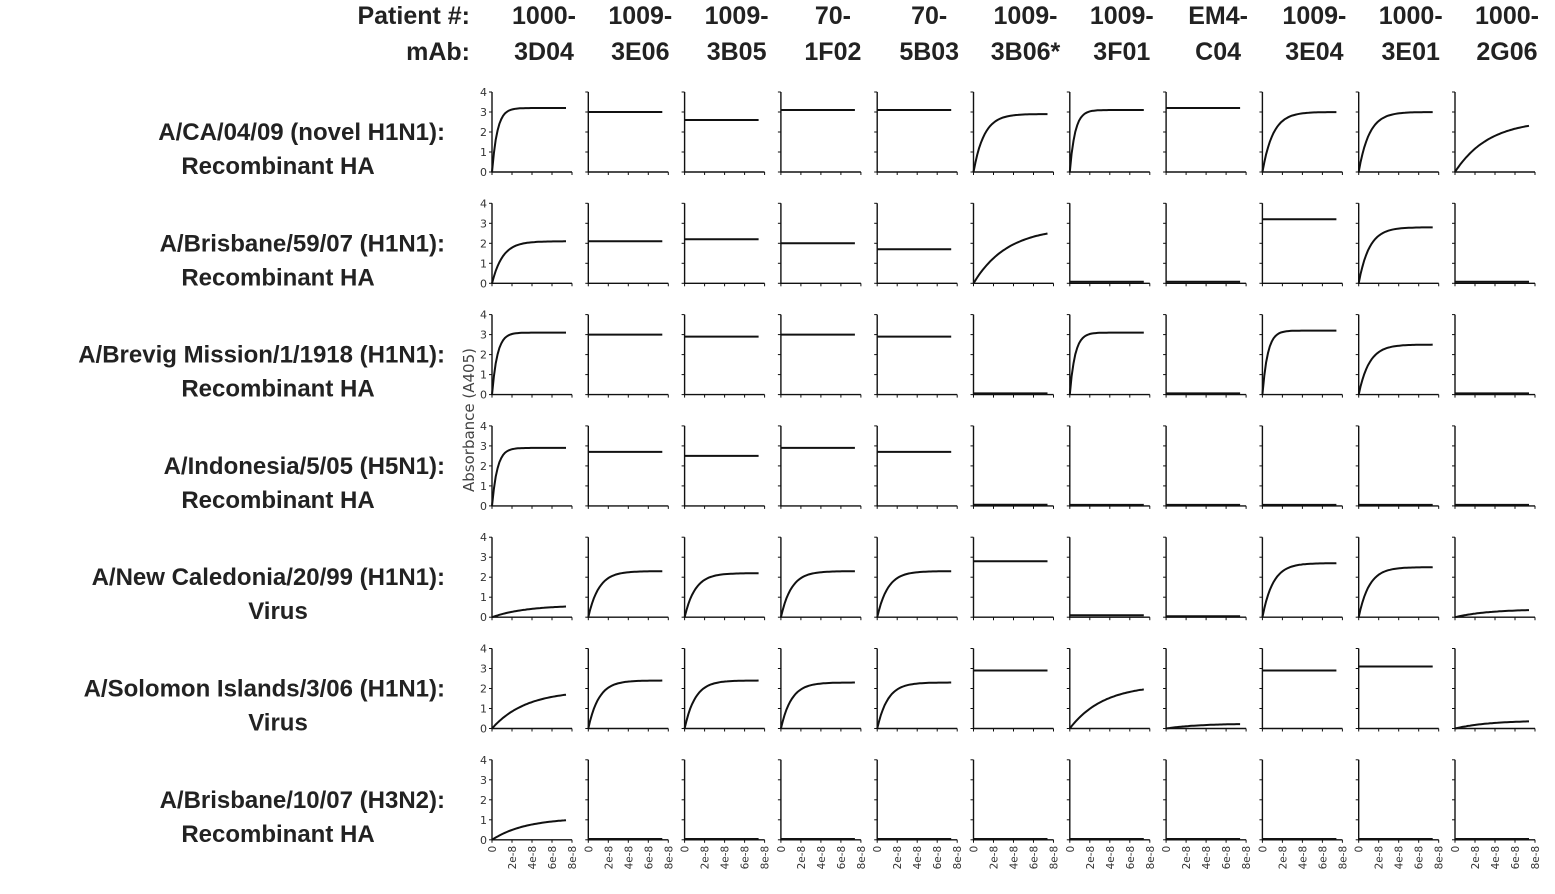 Image resolution: width=1555 pixels, height=894 pixels. What do you see at coordinates (1218, 52) in the screenshot?
I see `column-mab-label: C04` at bounding box center [1218, 52].